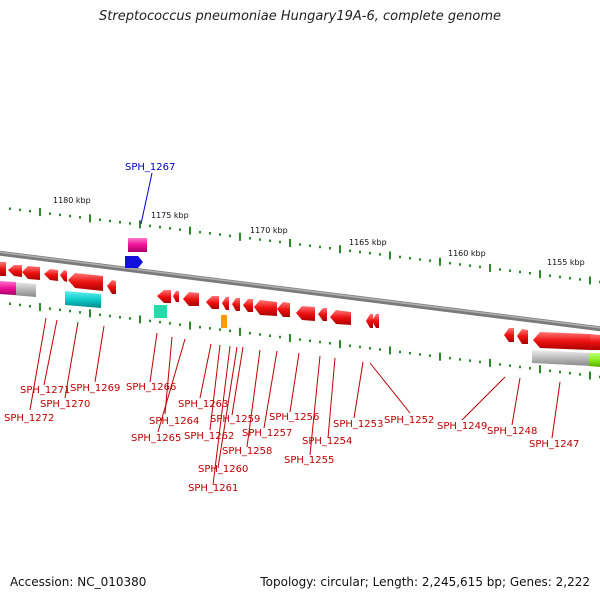 This screenshot has height=600, width=600. Describe the element at coordinates (156, 438) in the screenshot. I see `label-sph1265: SPH_1265` at that location.